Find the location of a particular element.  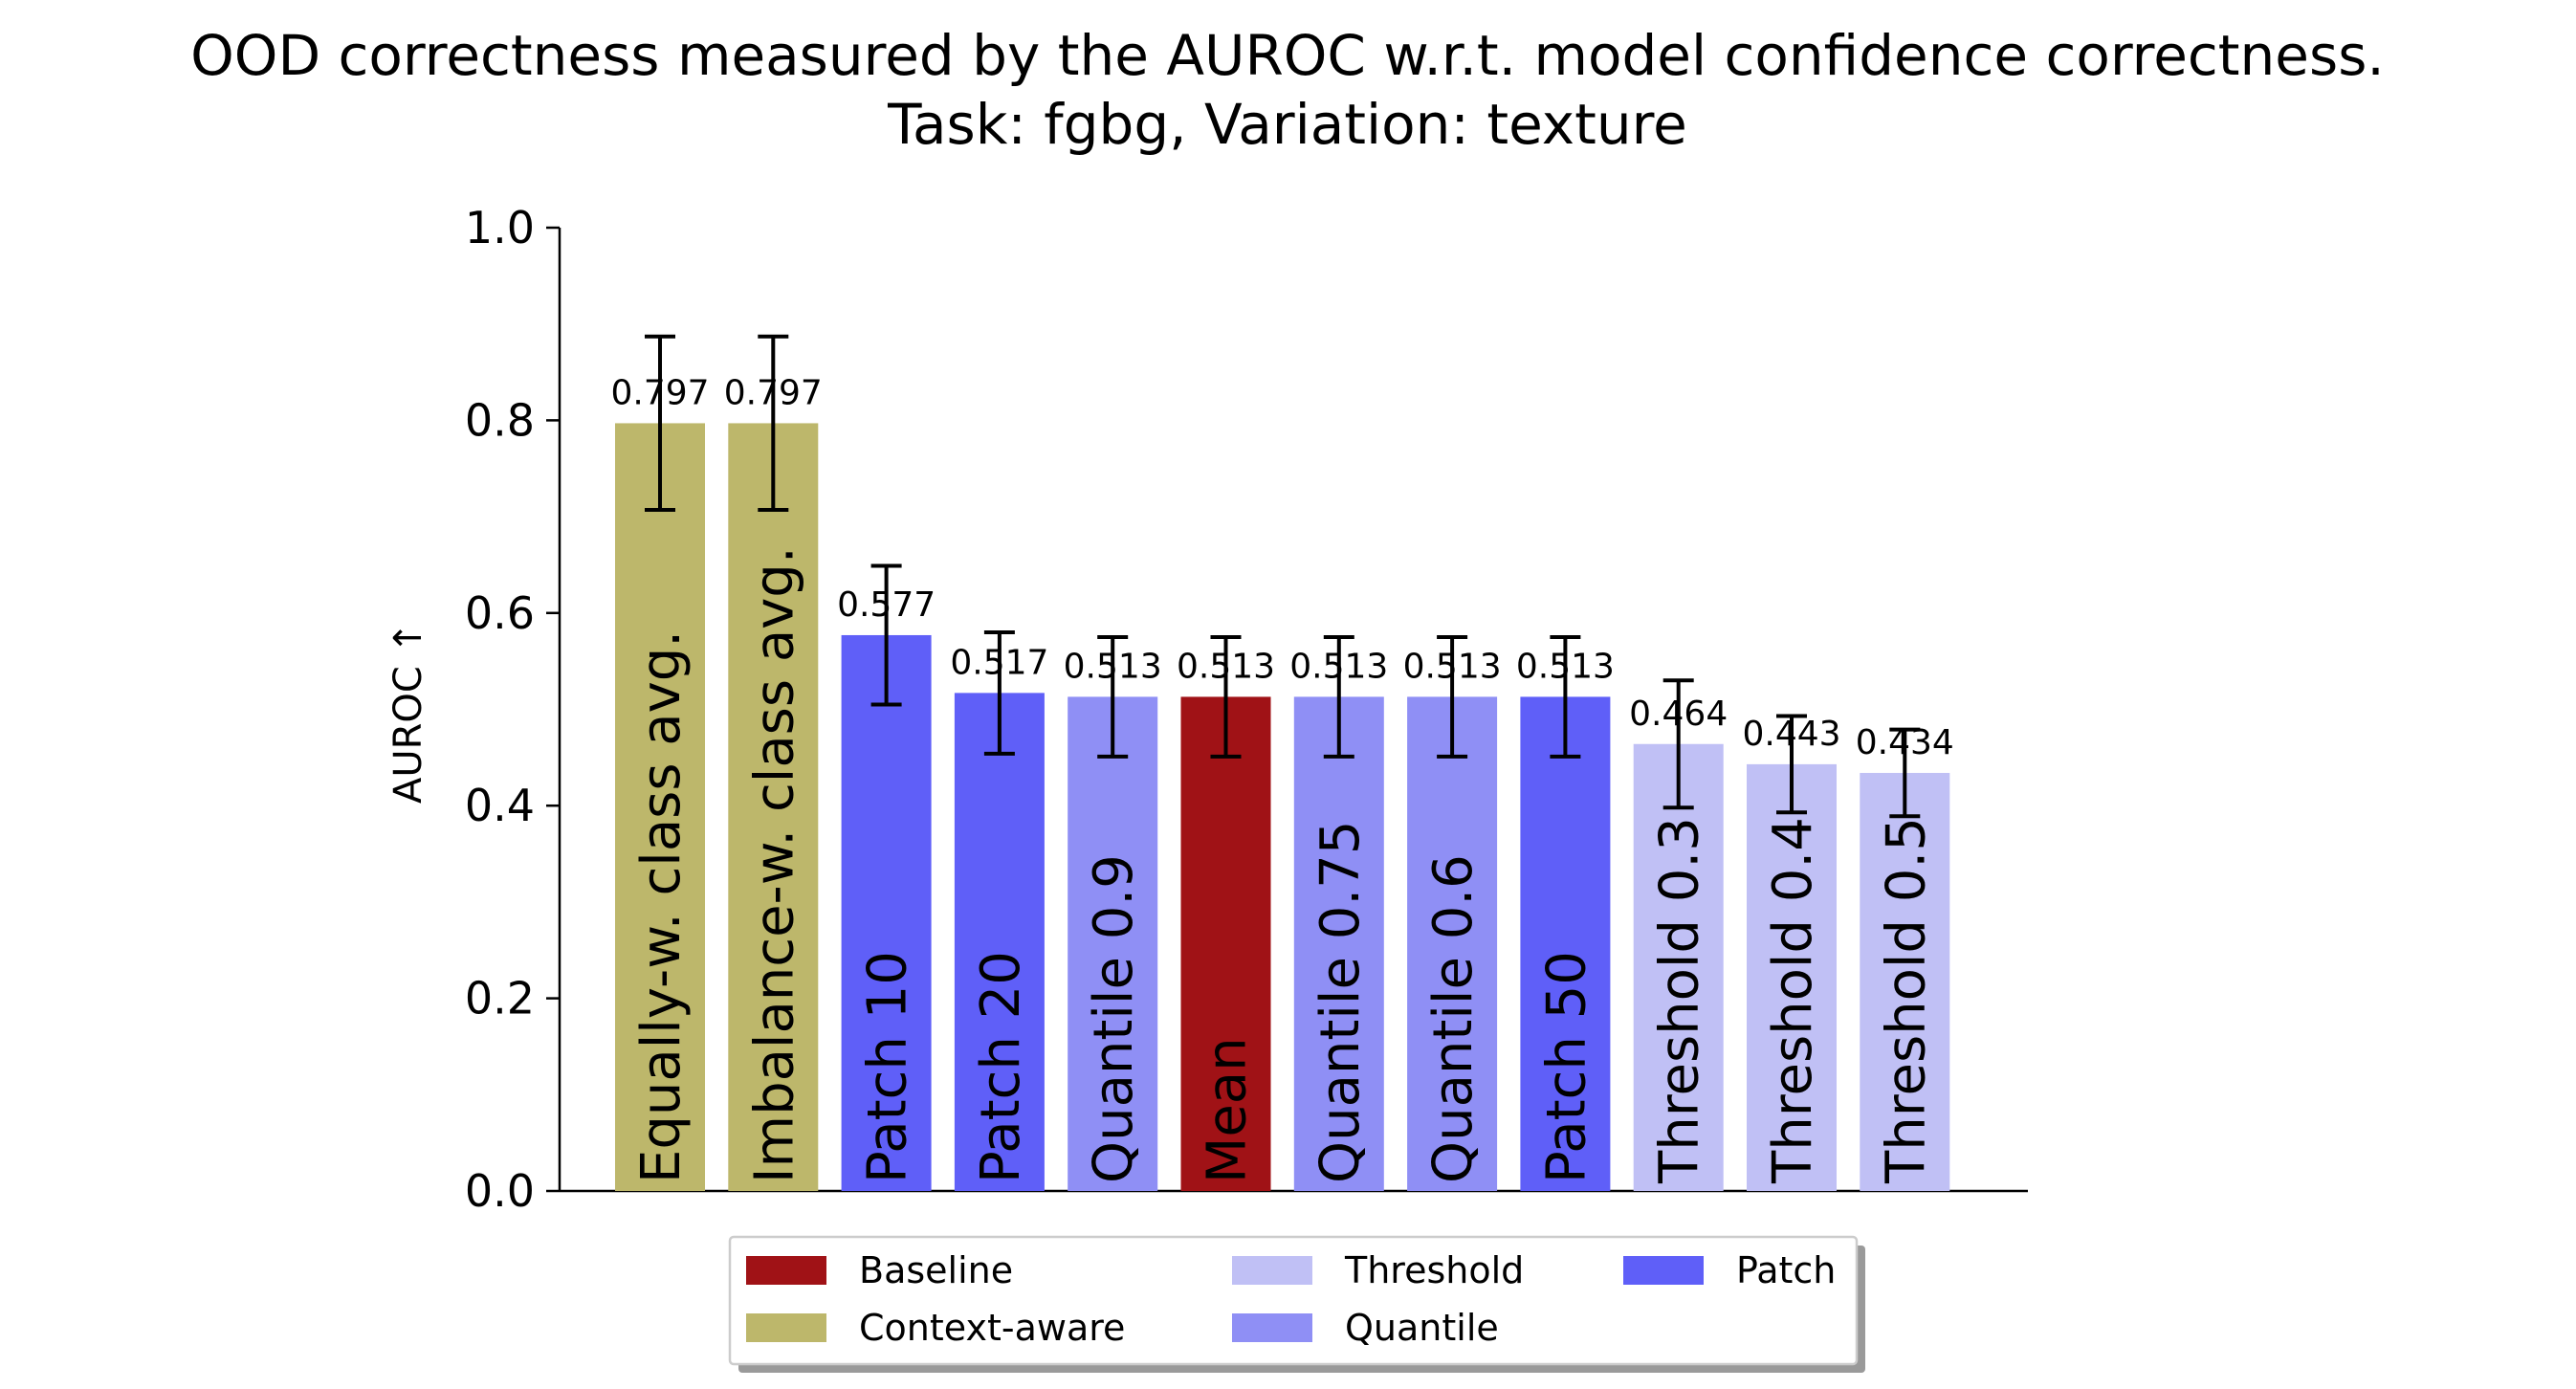

y-tick-label: 0.2 is located at coordinates (500, 999).